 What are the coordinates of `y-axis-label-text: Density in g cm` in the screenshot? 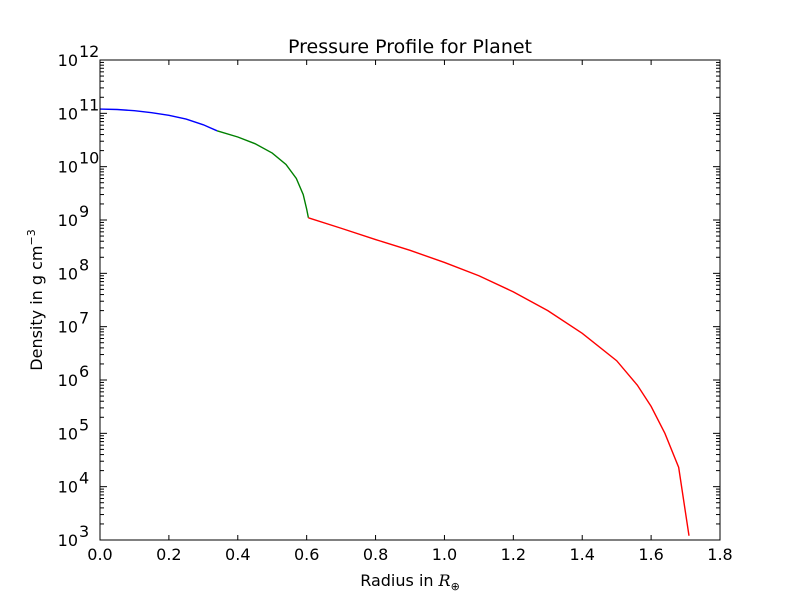 It's located at (36, 308).